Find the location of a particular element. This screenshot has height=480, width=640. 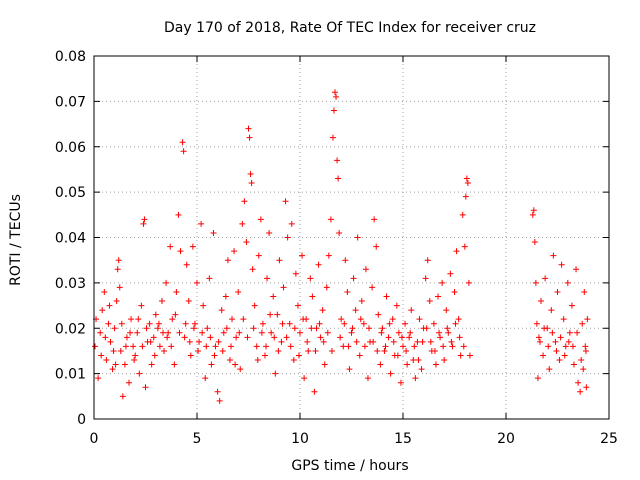

y-tick-label: 0.07 is located at coordinates (70, 102).